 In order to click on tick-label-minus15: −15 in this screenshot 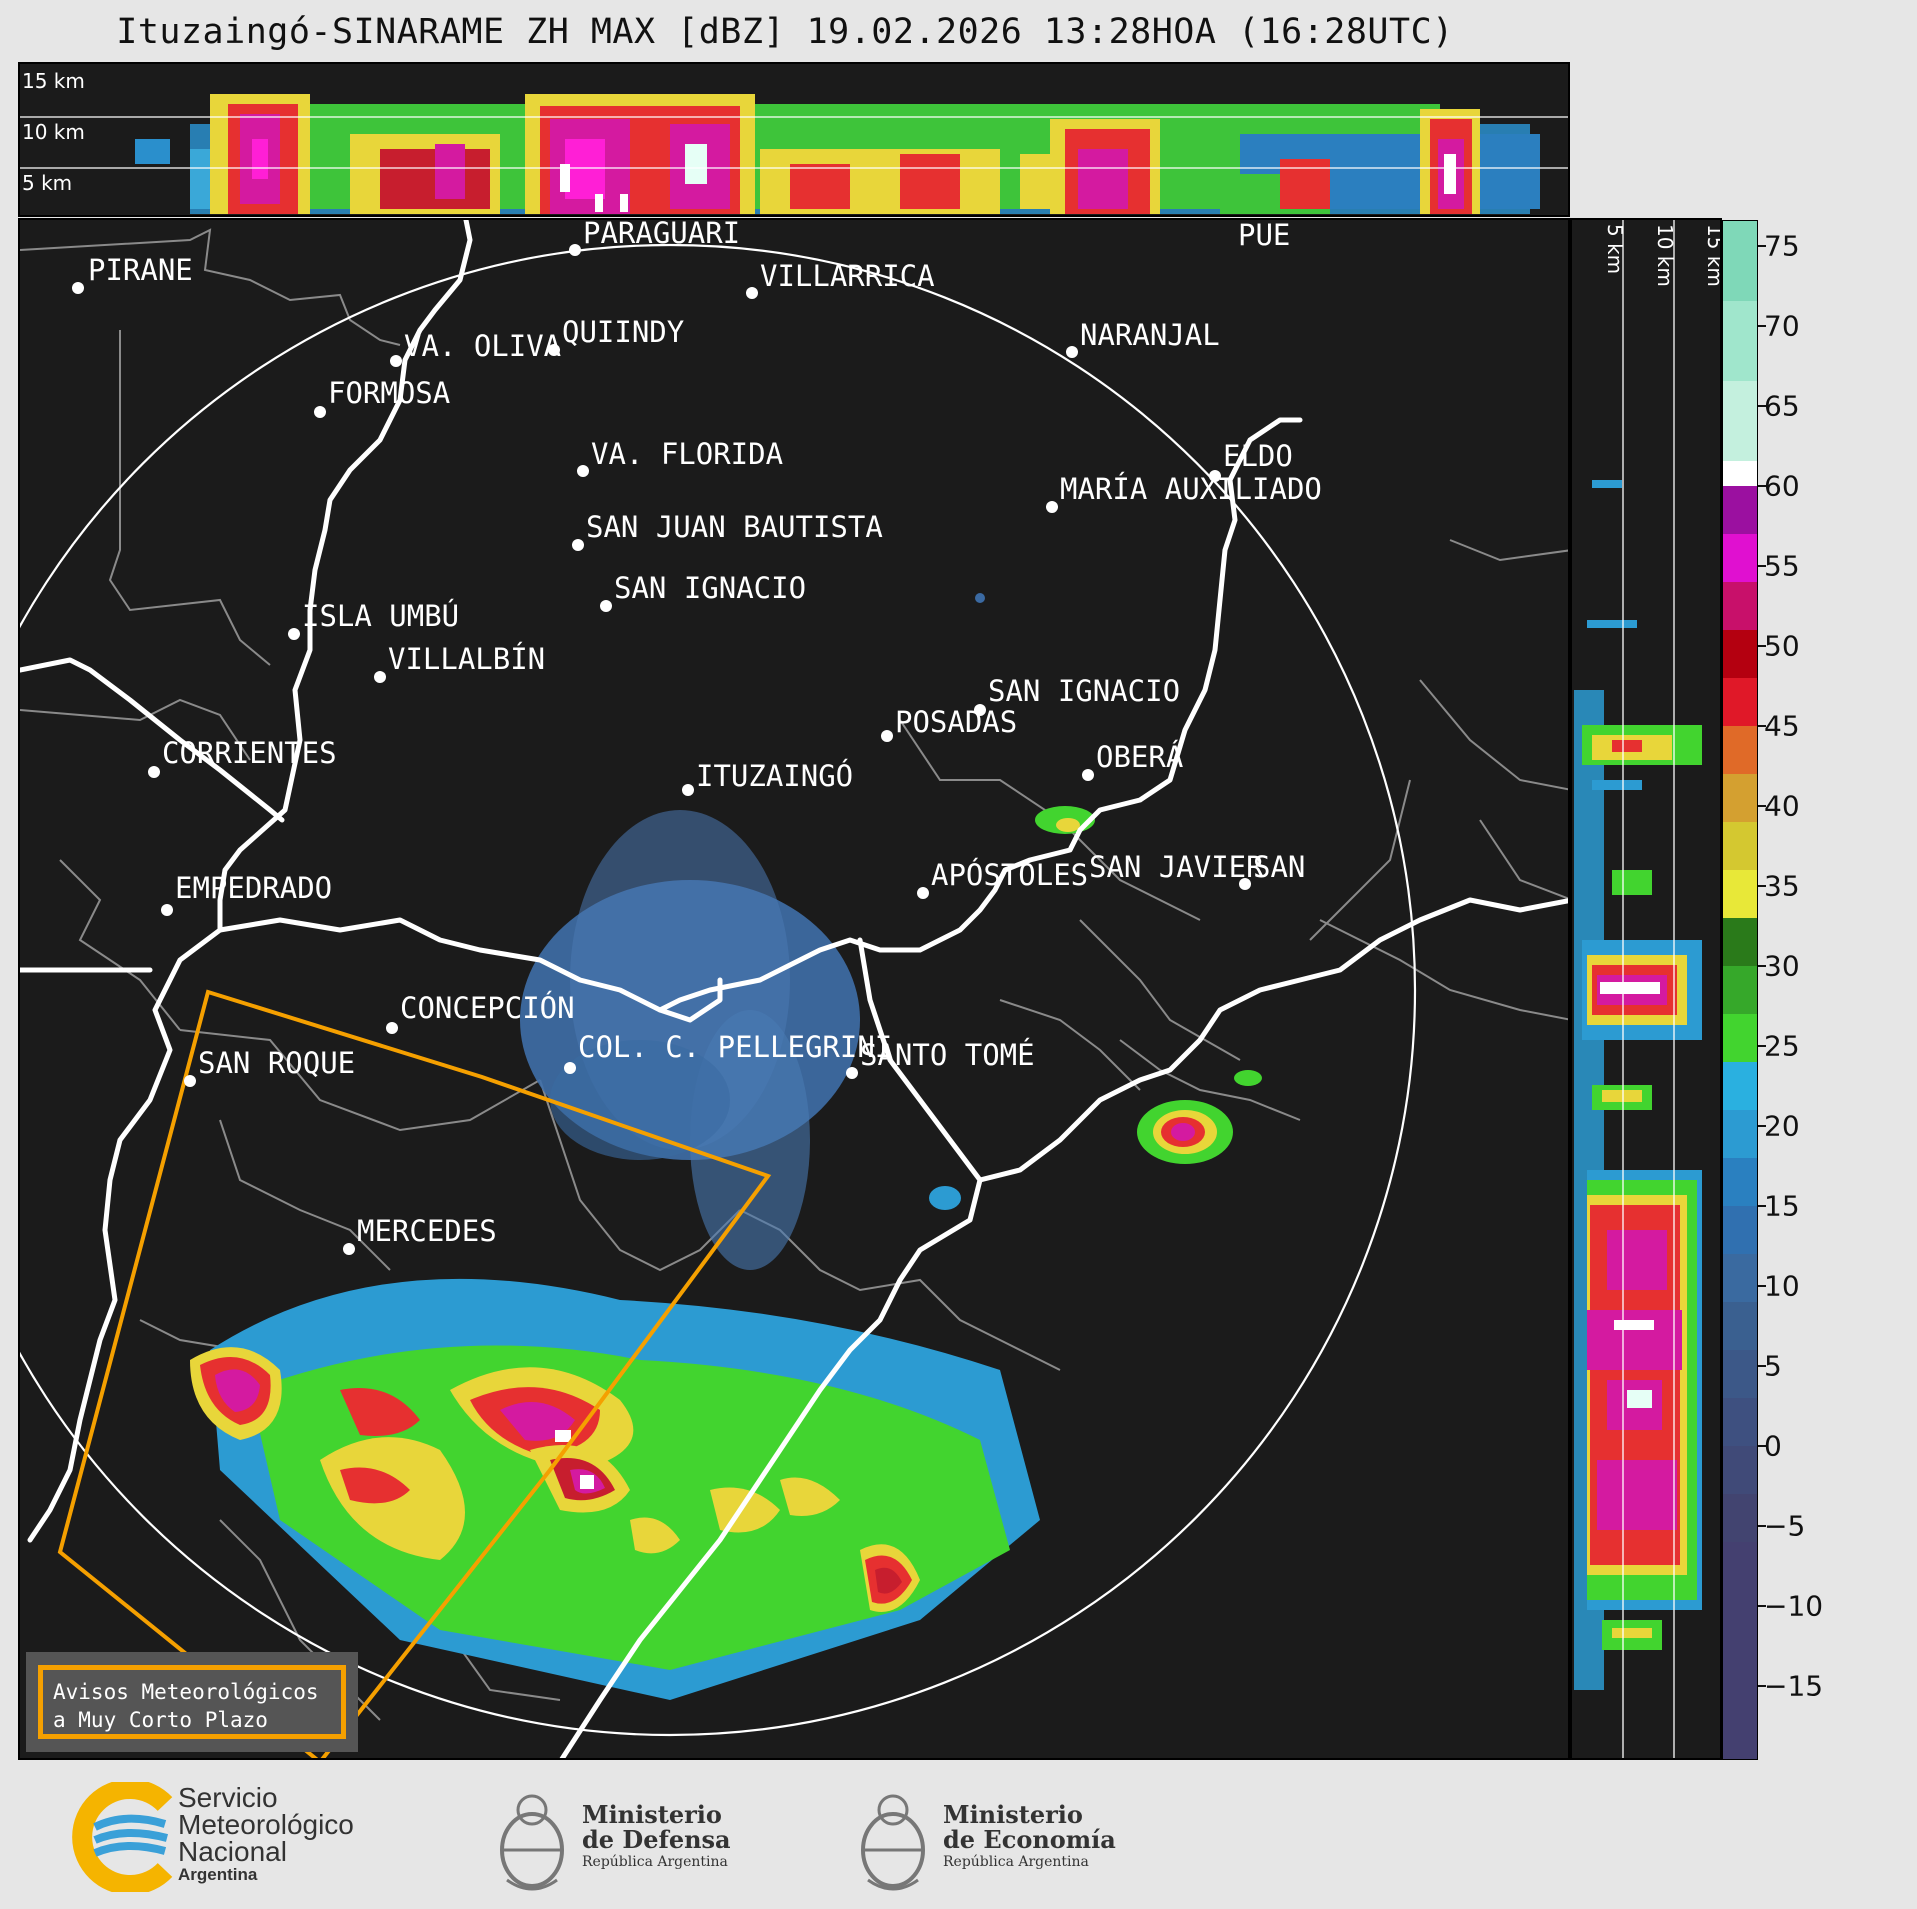, I will do `click(1794, 1686)`.